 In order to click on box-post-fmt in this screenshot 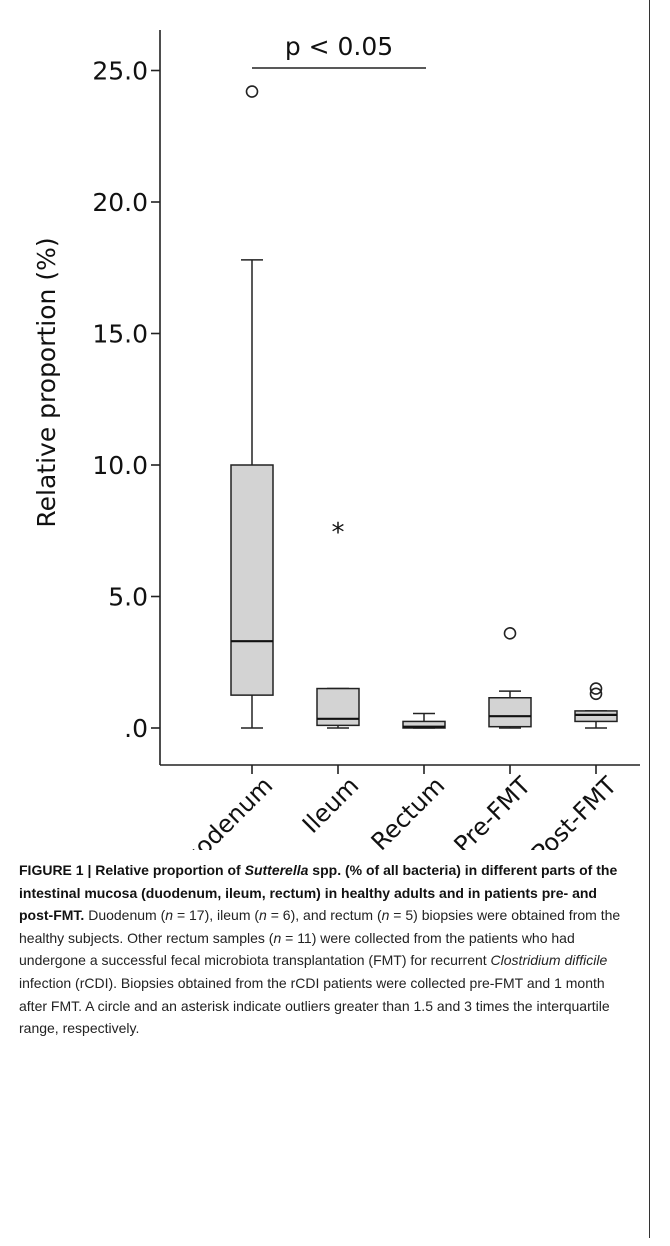, I will do `click(596, 719)`.